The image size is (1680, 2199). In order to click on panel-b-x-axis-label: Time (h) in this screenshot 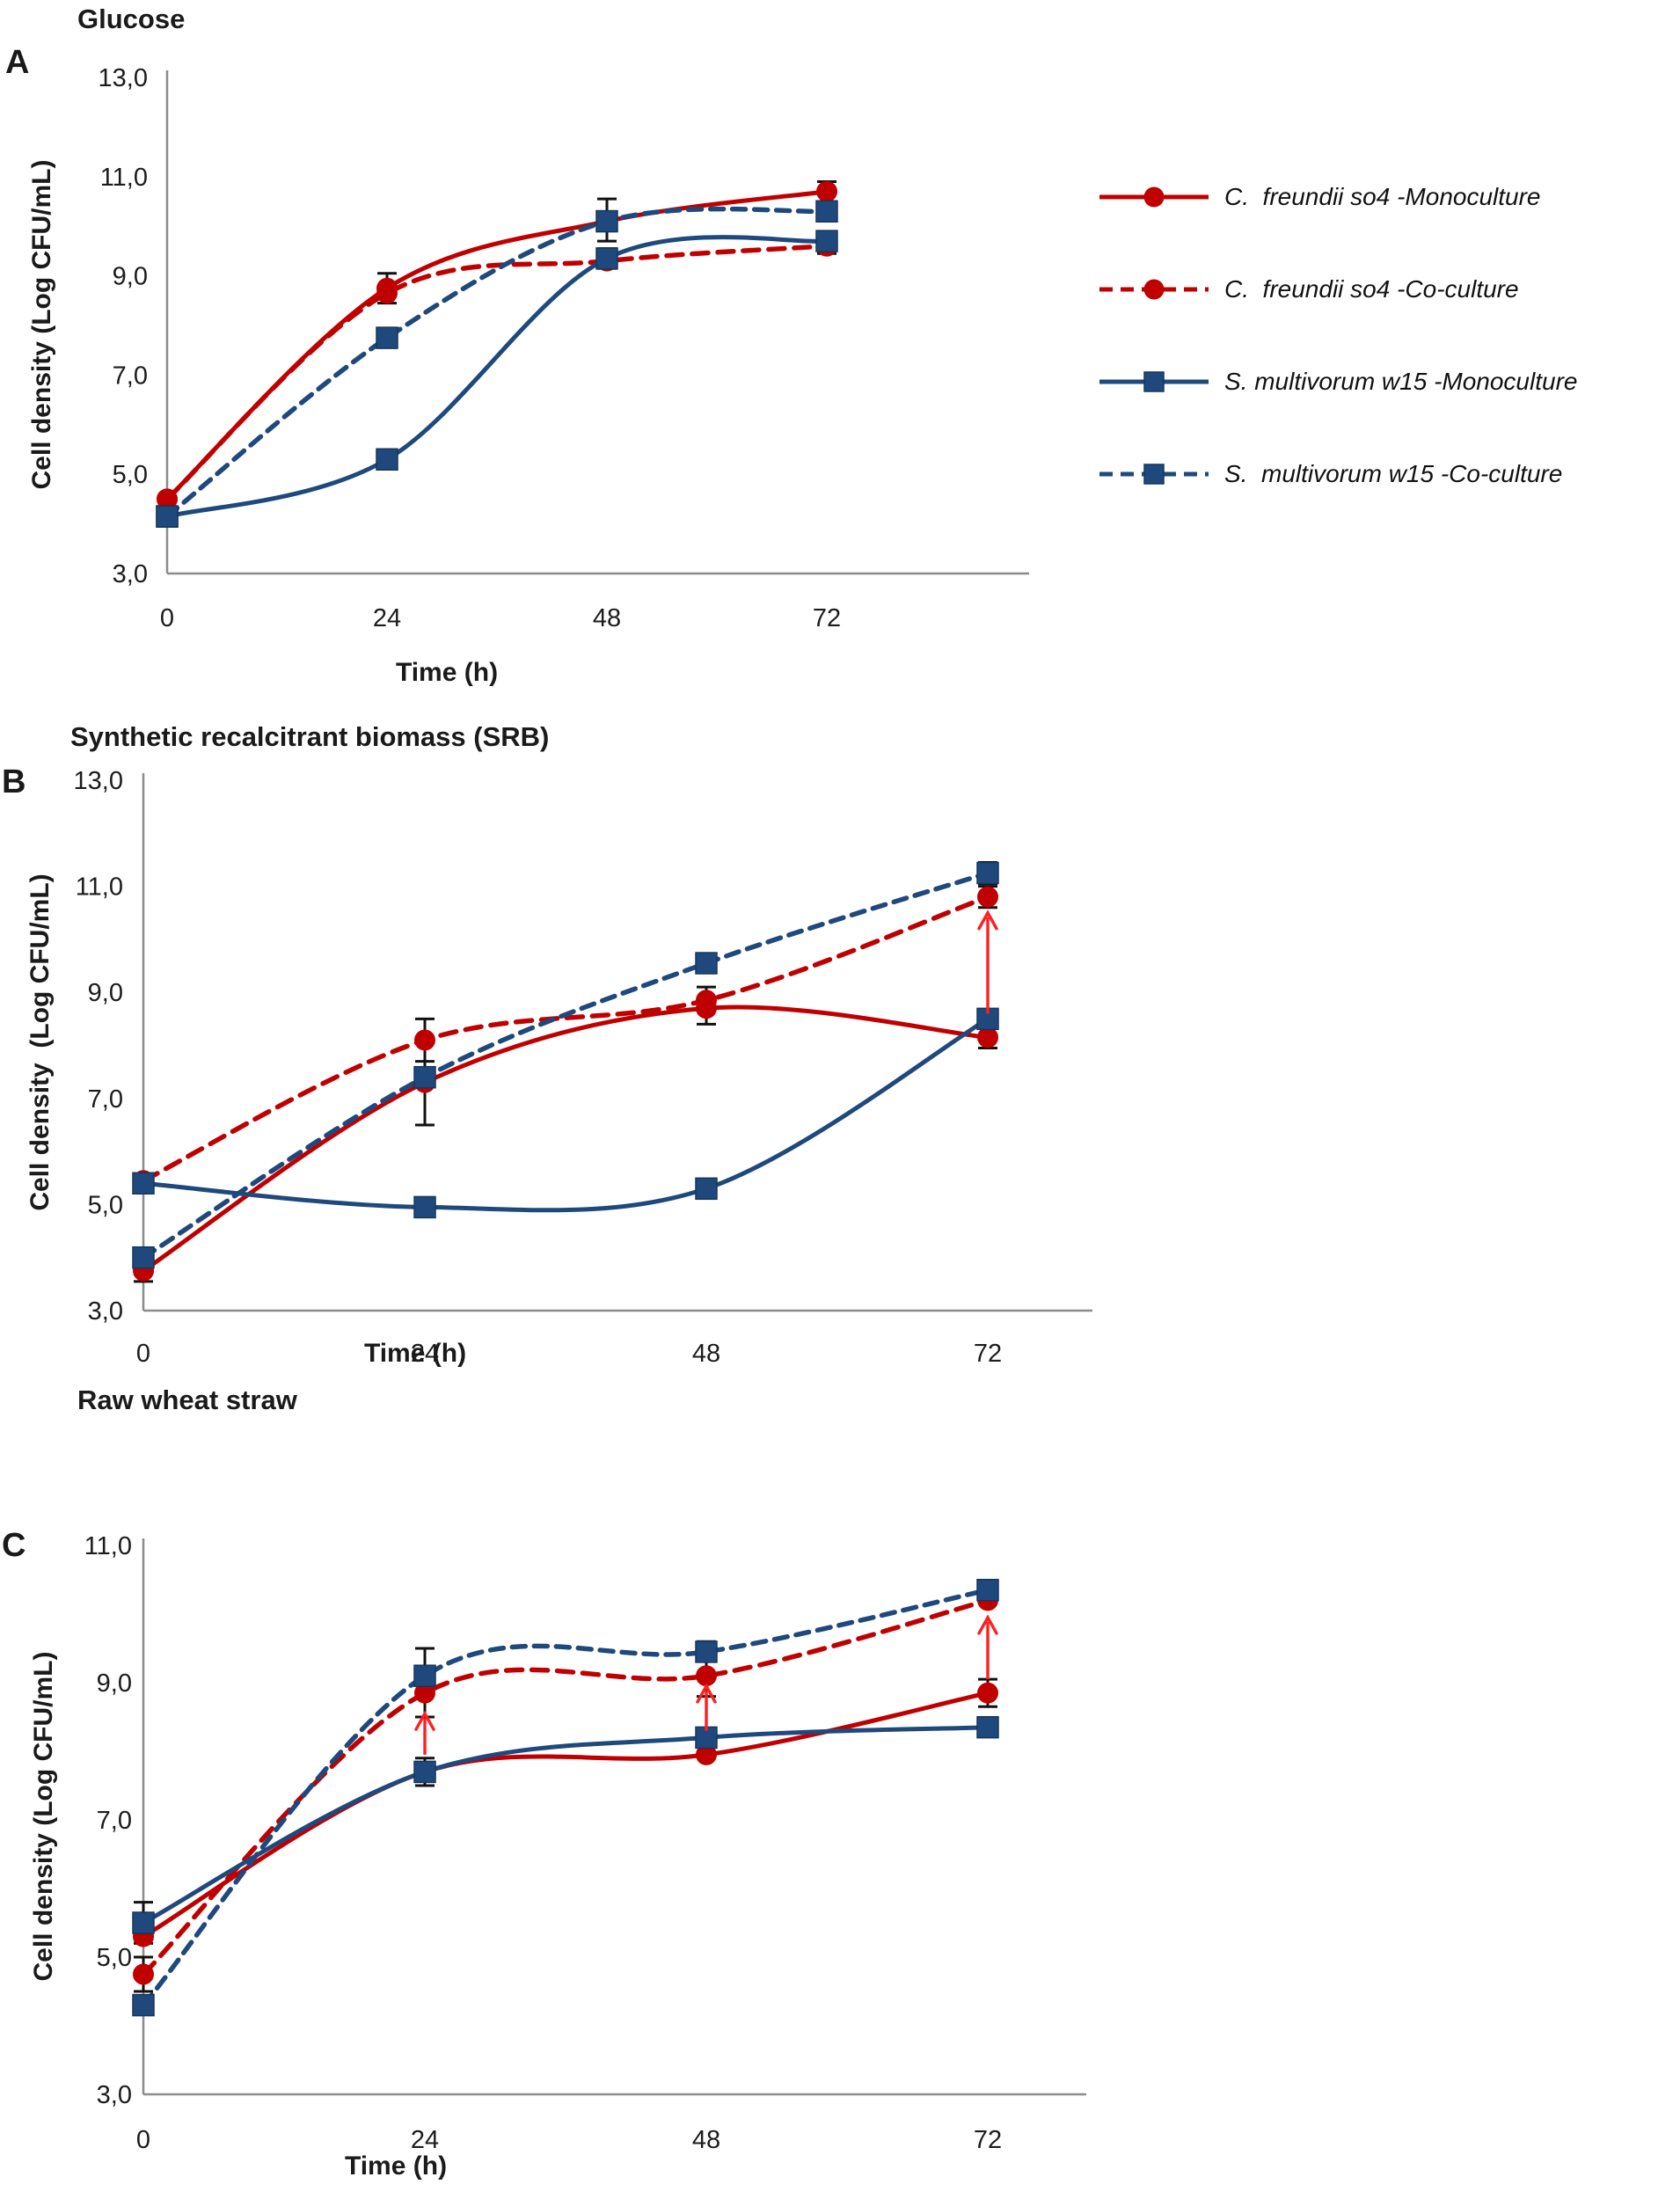, I will do `click(415, 1353)`.